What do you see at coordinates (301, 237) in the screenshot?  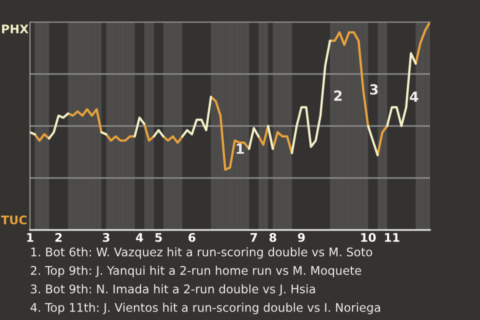 I see `x-tick-label: 9` at bounding box center [301, 237].